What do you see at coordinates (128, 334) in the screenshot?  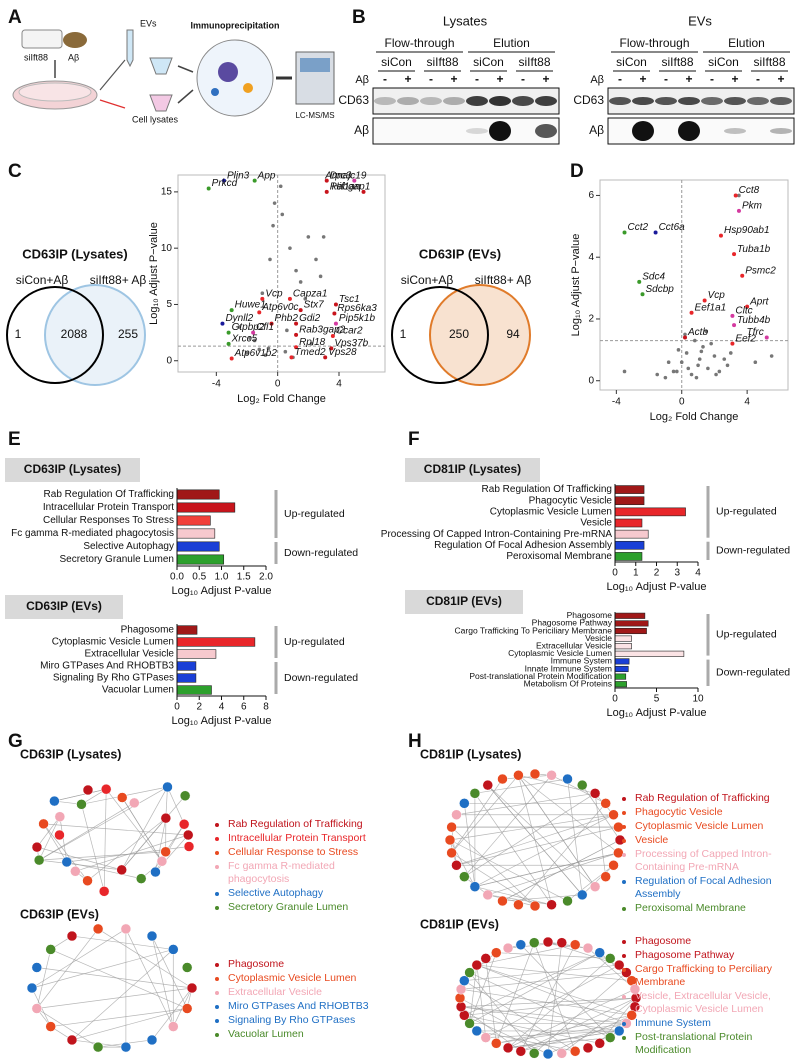 I see `venn-count: 255` at bounding box center [128, 334].